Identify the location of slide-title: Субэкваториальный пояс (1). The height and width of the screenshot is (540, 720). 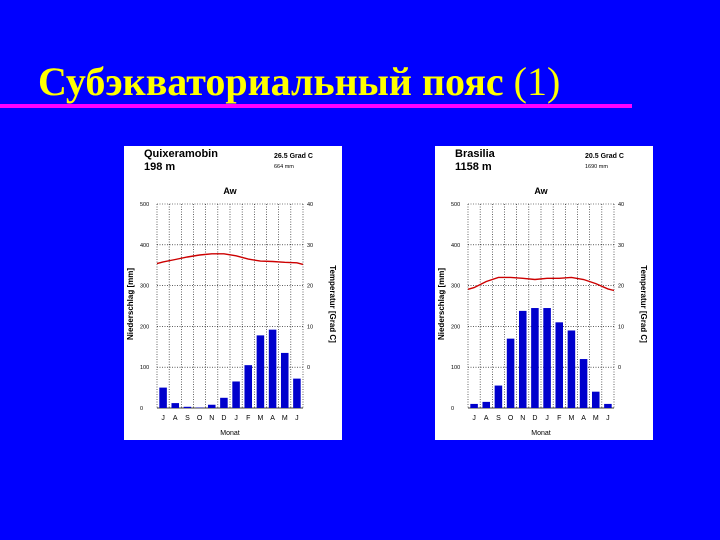
(299, 82).